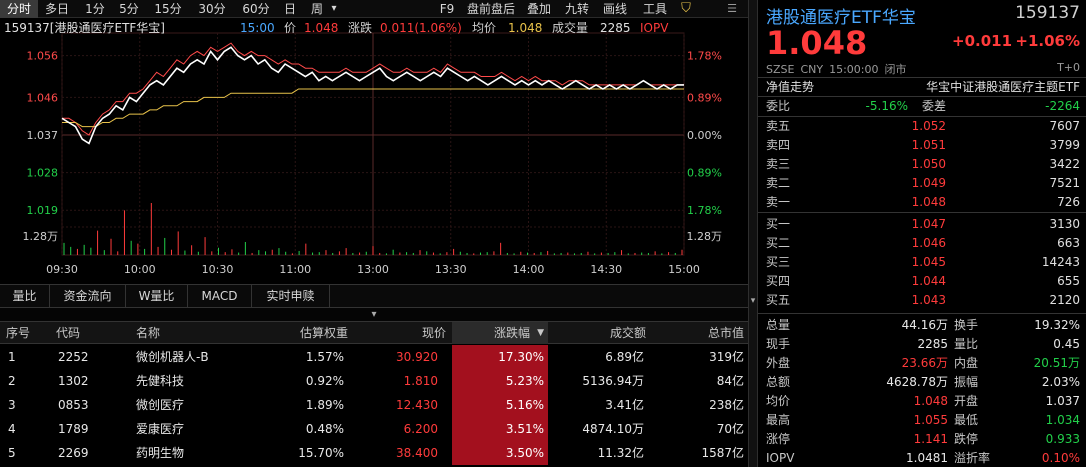 The width and height of the screenshot is (1086, 467). Describe the element at coordinates (323, 333) in the screenshot. I see `col-weight: 估算权重` at that location.